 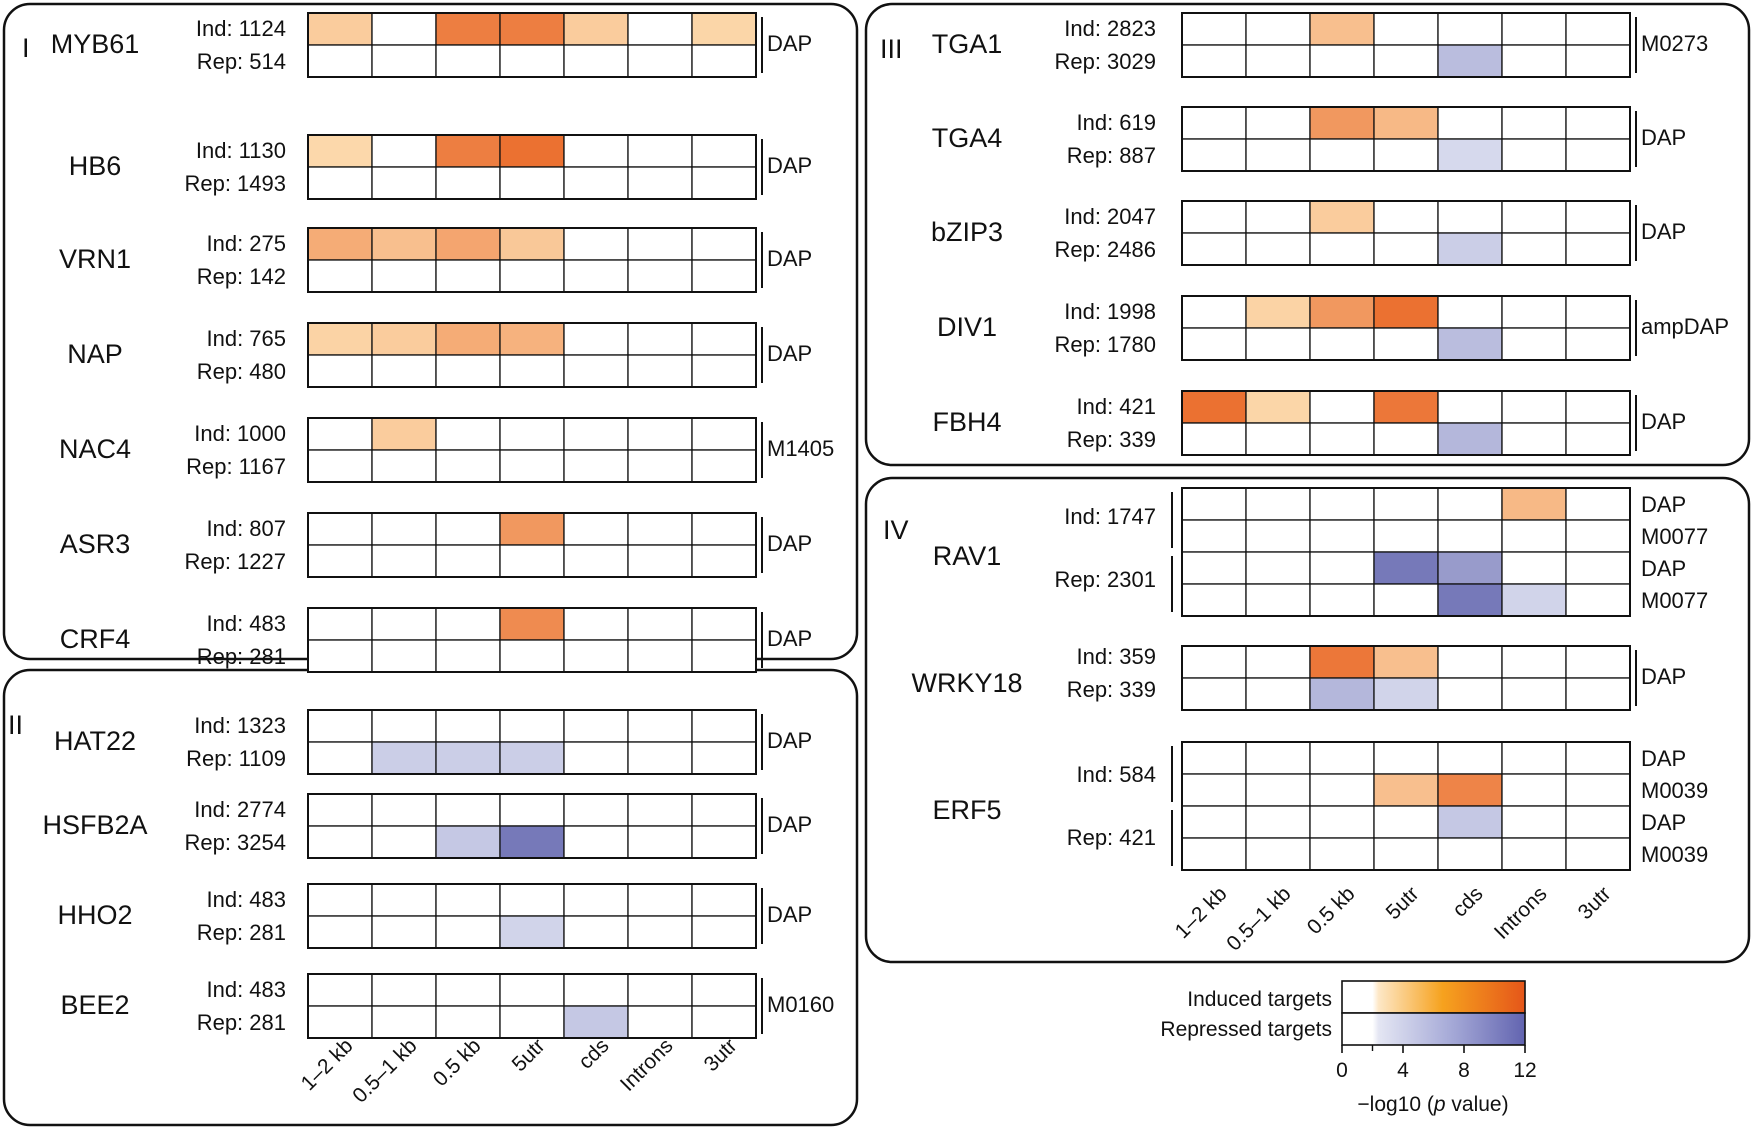 I want to click on panel-ii-column-label: 0.5 kb, so click(x=457, y=1062).